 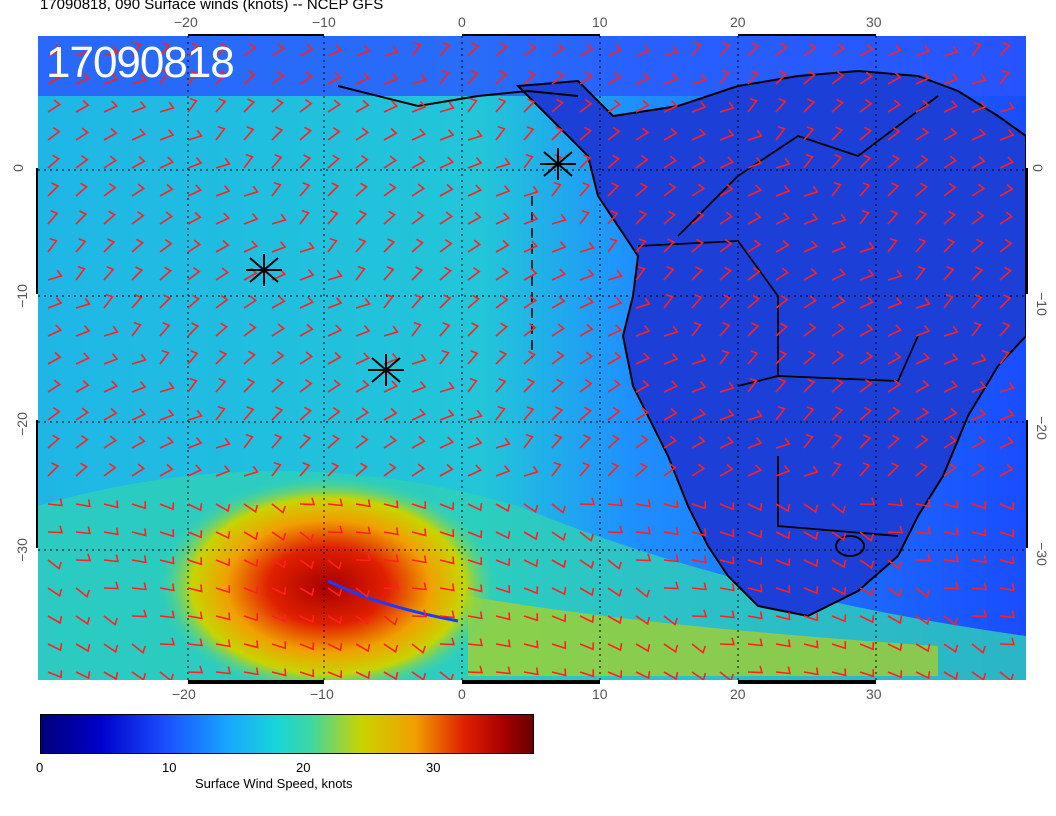 I want to click on colorbar-tick: 20, so click(x=303, y=767).